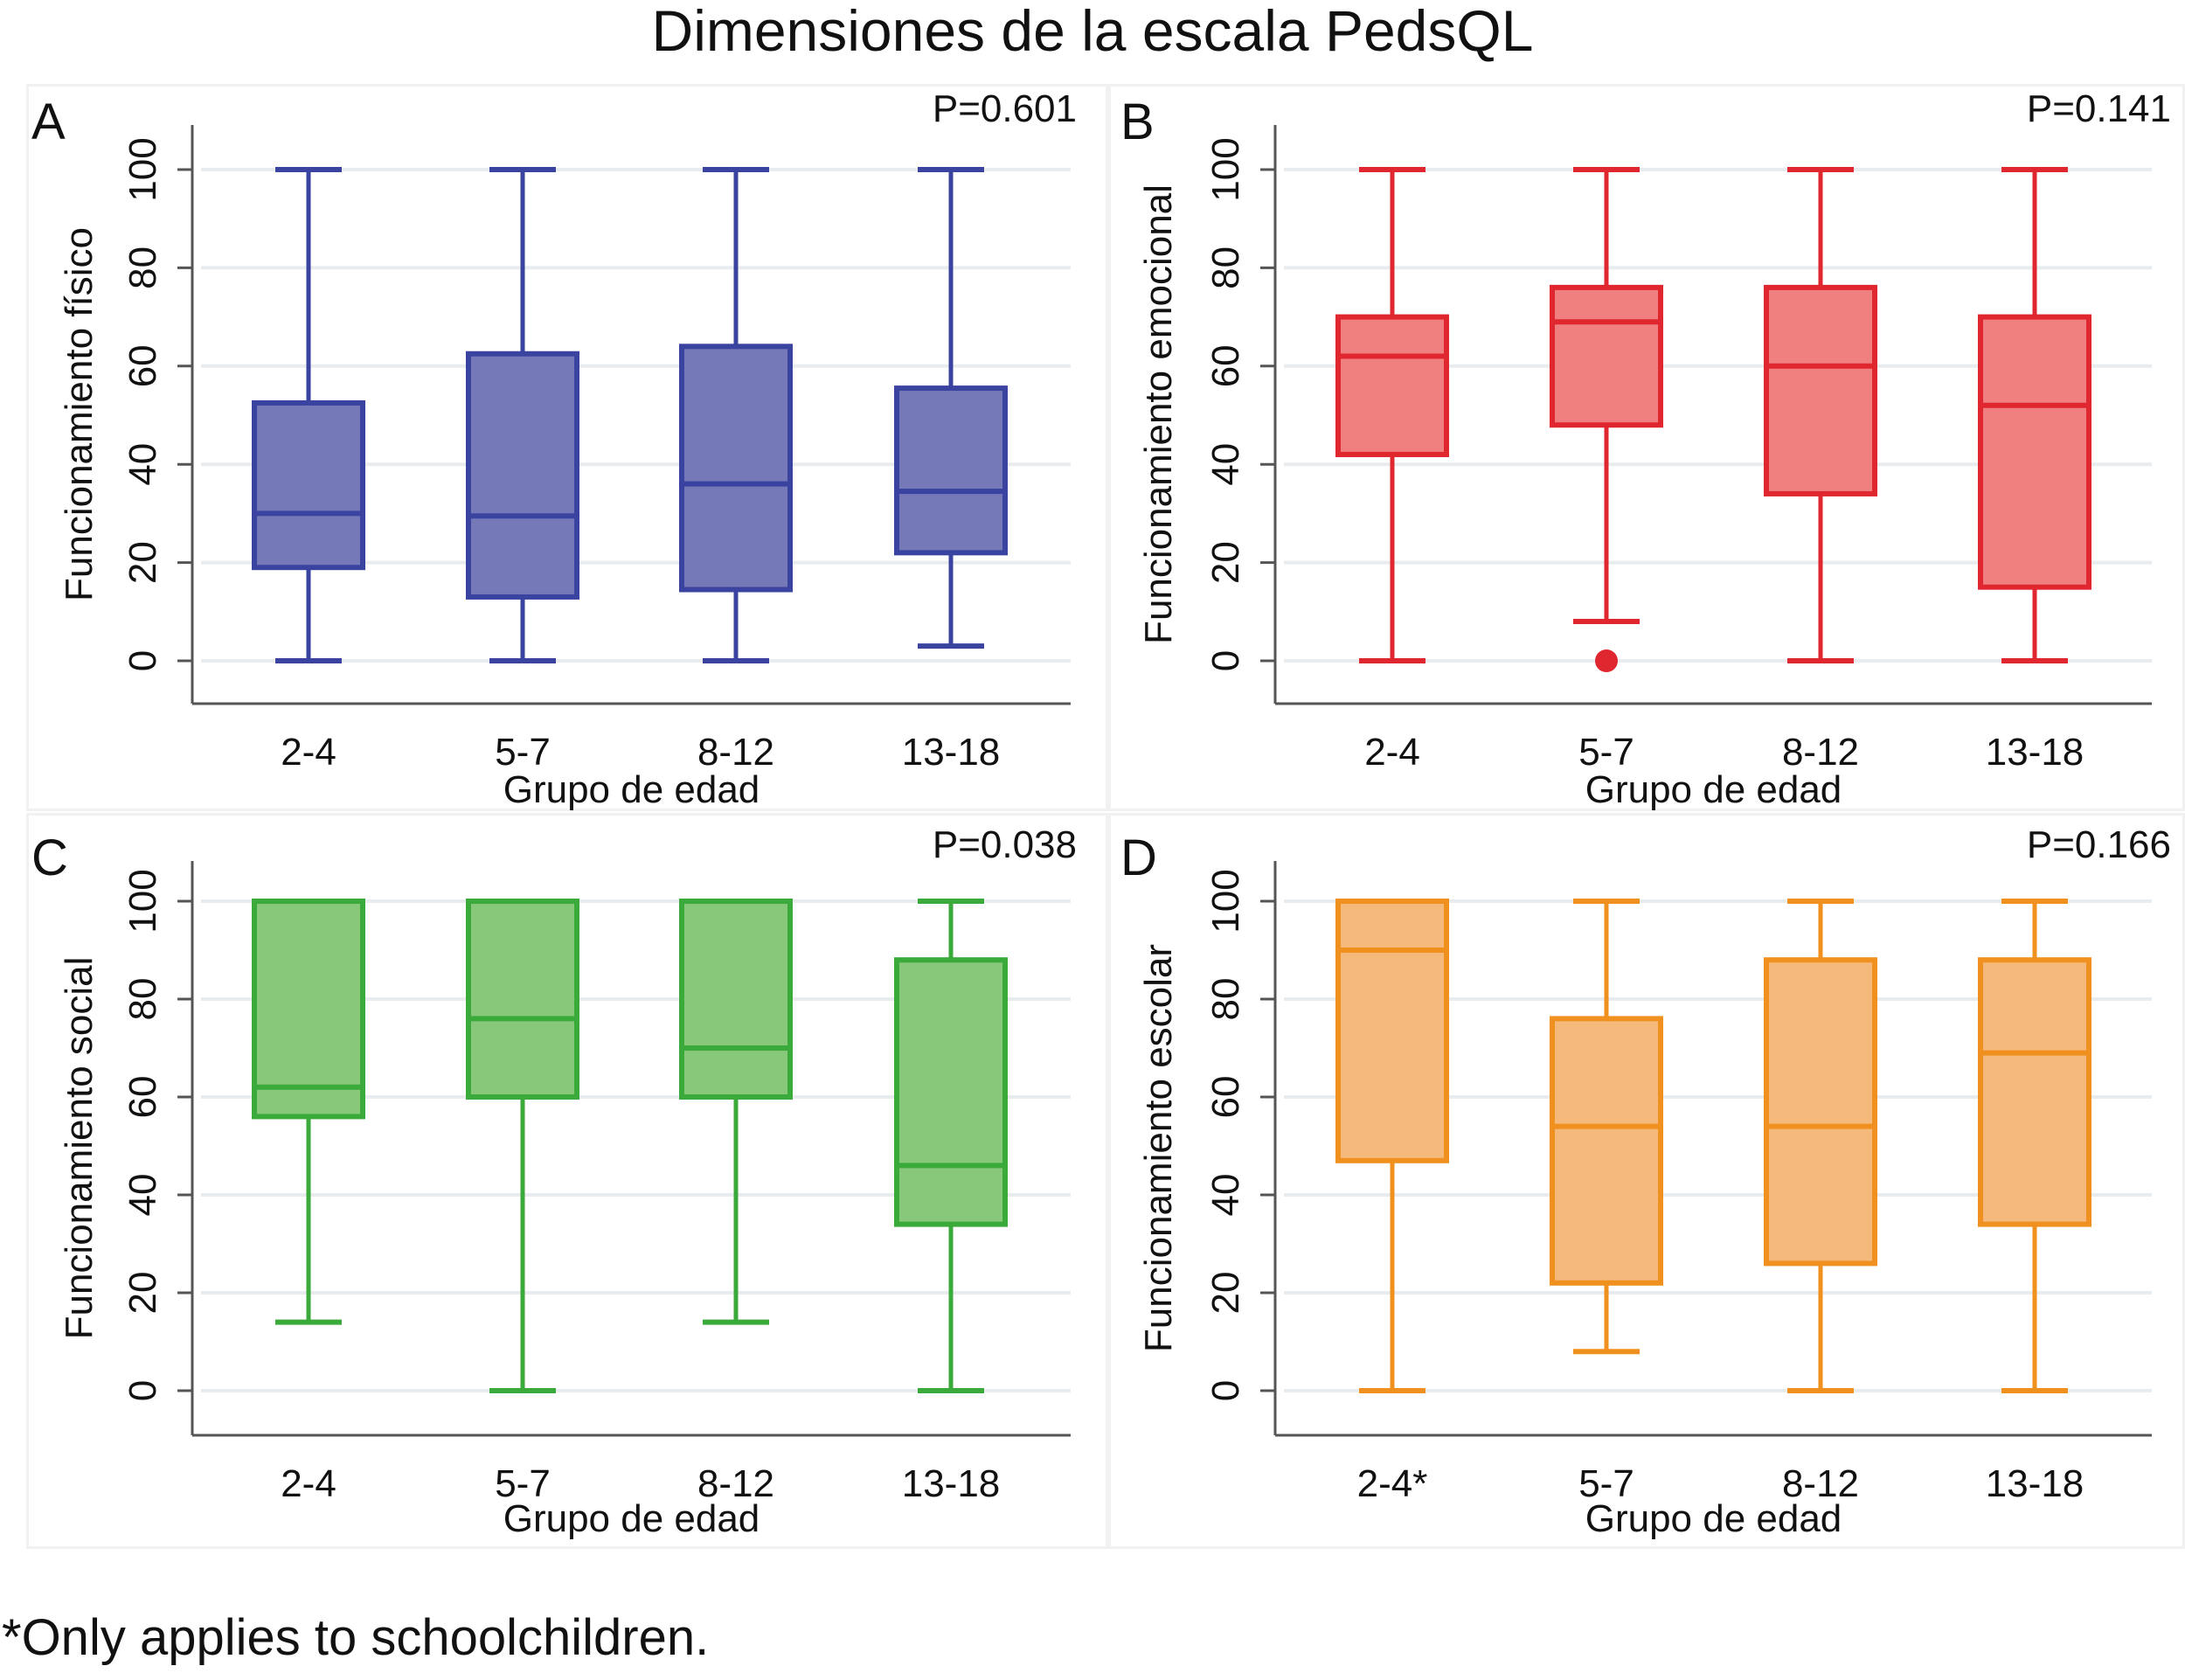 Image resolution: width=2185 pixels, height=1680 pixels. Describe the element at coordinates (143, 1195) in the screenshot. I see `y-tick-label-c: 40` at that location.